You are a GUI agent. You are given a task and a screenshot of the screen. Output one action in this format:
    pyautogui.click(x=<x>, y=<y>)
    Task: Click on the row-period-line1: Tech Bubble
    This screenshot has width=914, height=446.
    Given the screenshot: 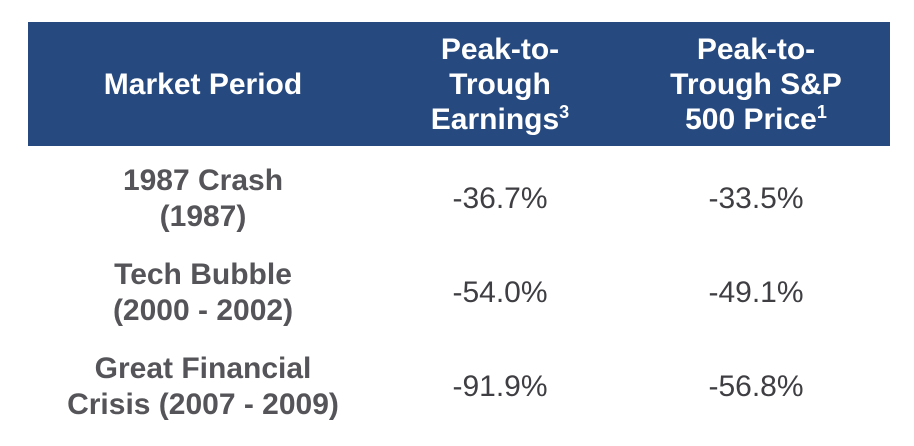 What is the action you would take?
    pyautogui.click(x=203, y=274)
    